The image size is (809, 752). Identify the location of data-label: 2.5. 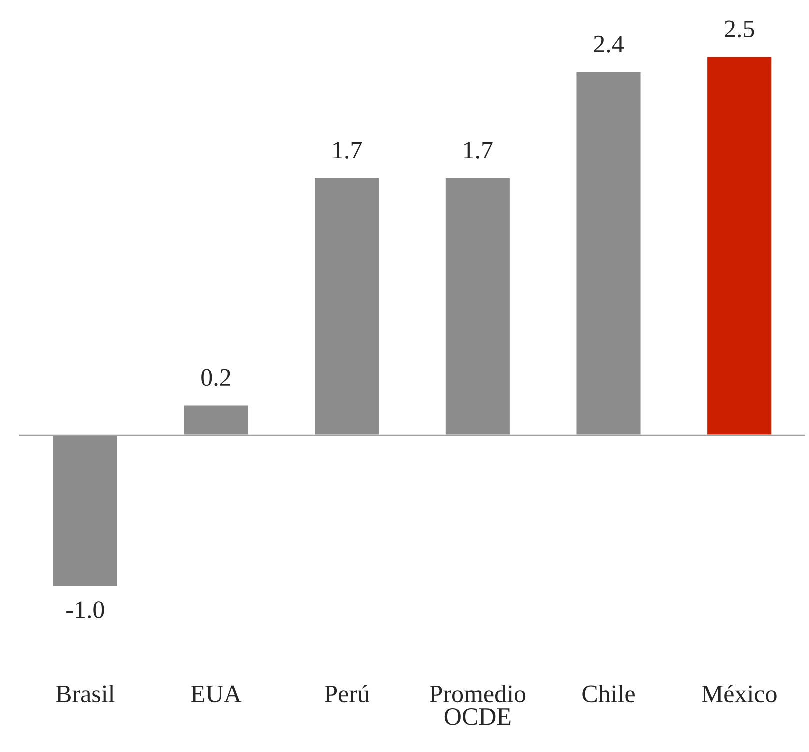
(739, 29).